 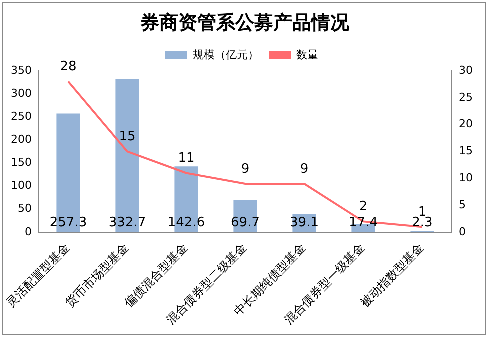 I want to click on data-label: 28, so click(x=68, y=67).